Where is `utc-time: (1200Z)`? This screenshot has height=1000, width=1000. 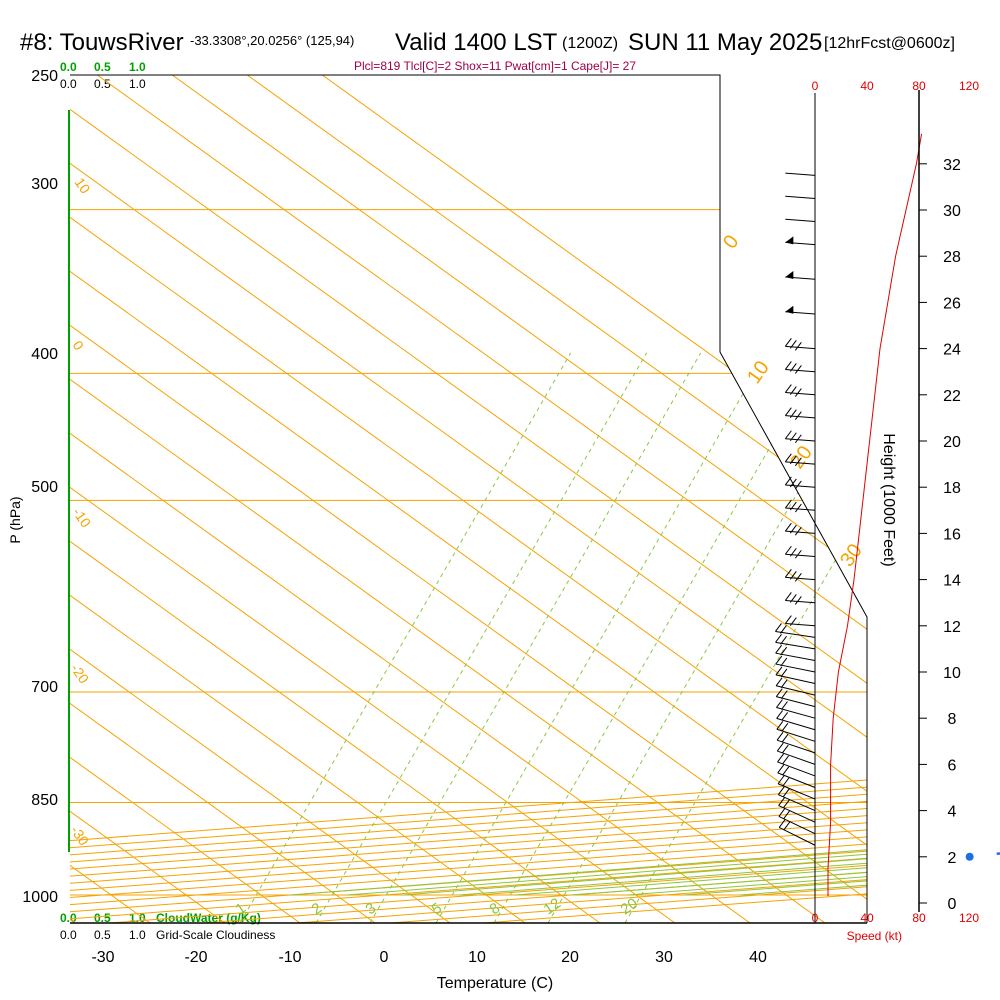
utc-time: (1200Z) is located at coordinates (590, 43).